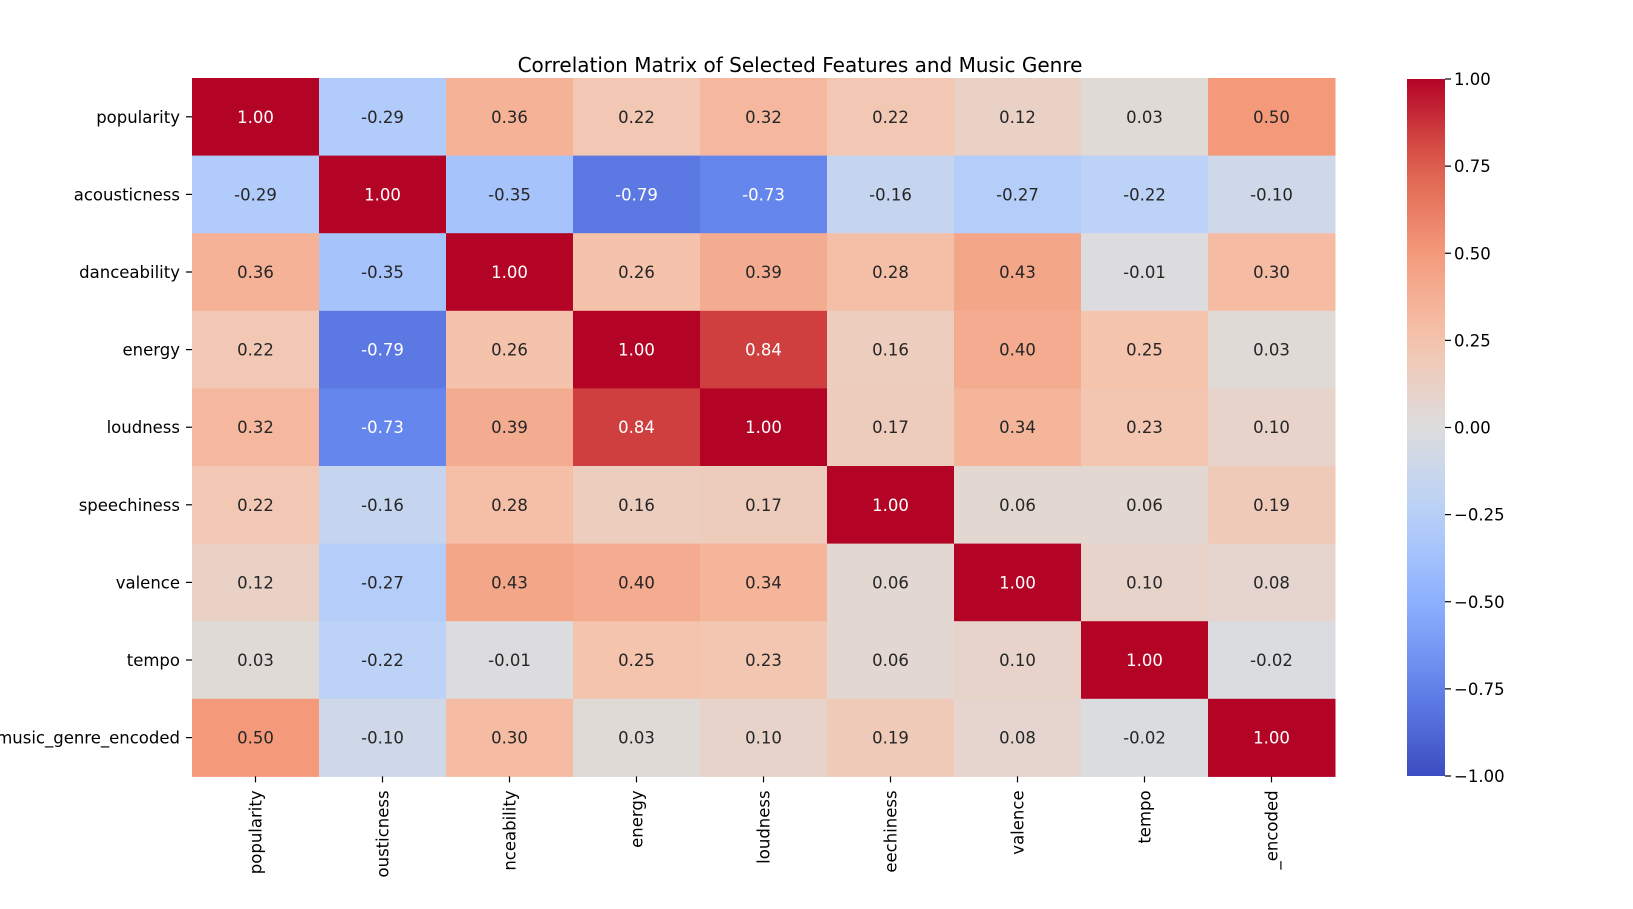 The height and width of the screenshot is (909, 1633). What do you see at coordinates (763, 660) in the screenshot?
I see `cell-annotation: 0.23` at bounding box center [763, 660].